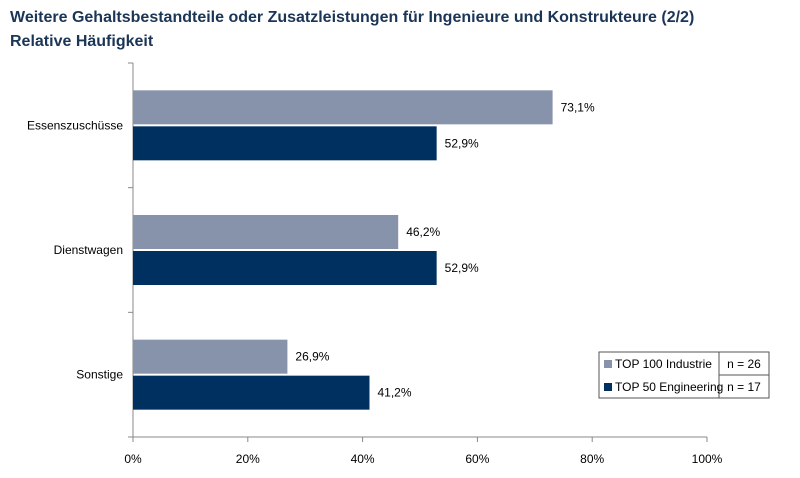 The image size is (800, 478). I want to click on category-label: Essenszuschüsse, so click(75, 125).